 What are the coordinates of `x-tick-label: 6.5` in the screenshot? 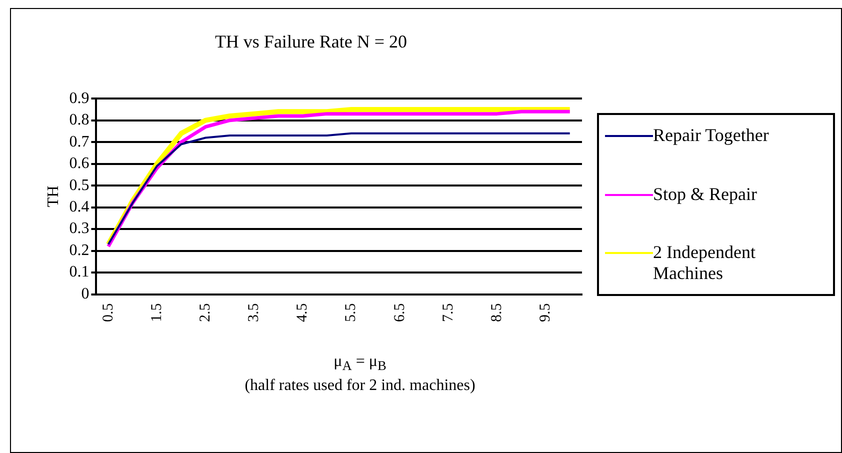 It's located at (400, 312).